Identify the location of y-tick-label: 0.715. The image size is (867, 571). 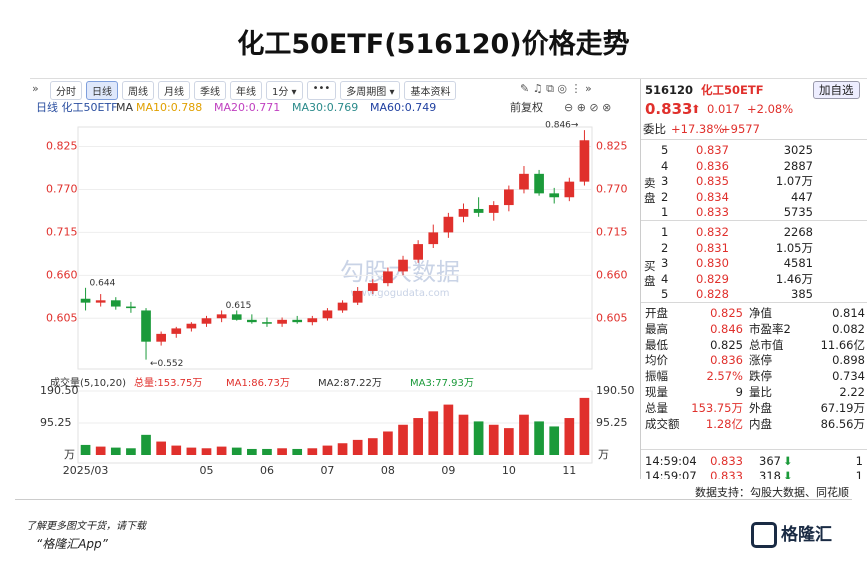
(62, 231).